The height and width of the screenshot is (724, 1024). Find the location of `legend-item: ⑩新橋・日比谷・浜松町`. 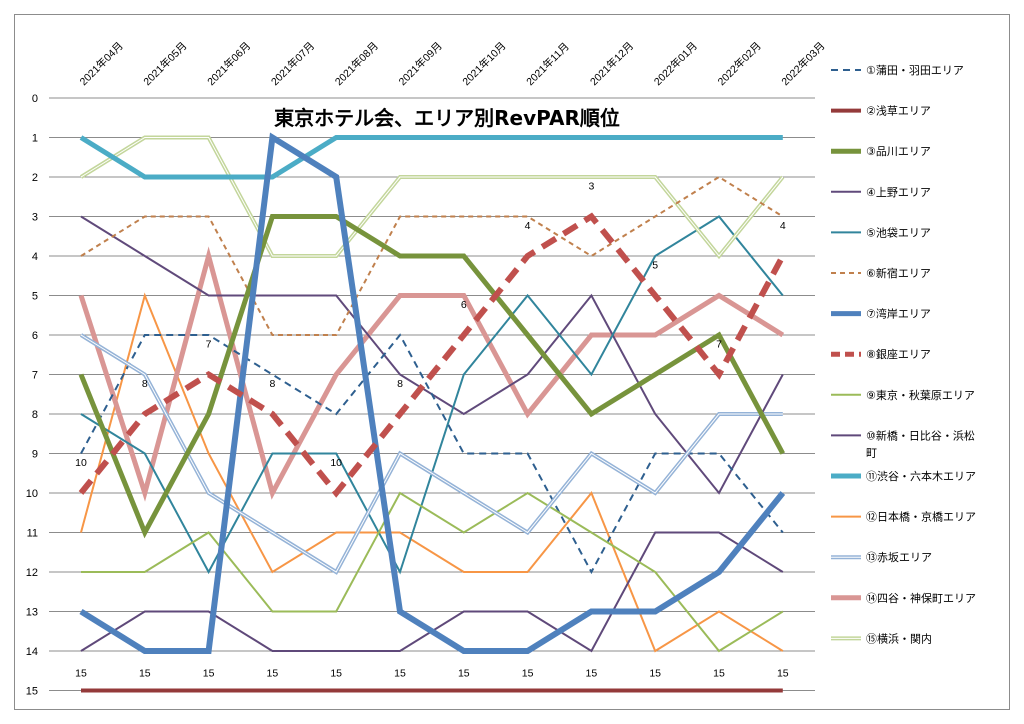

legend-item: ⑩新橋・日比谷・浜松町 is located at coordinates (903, 443).